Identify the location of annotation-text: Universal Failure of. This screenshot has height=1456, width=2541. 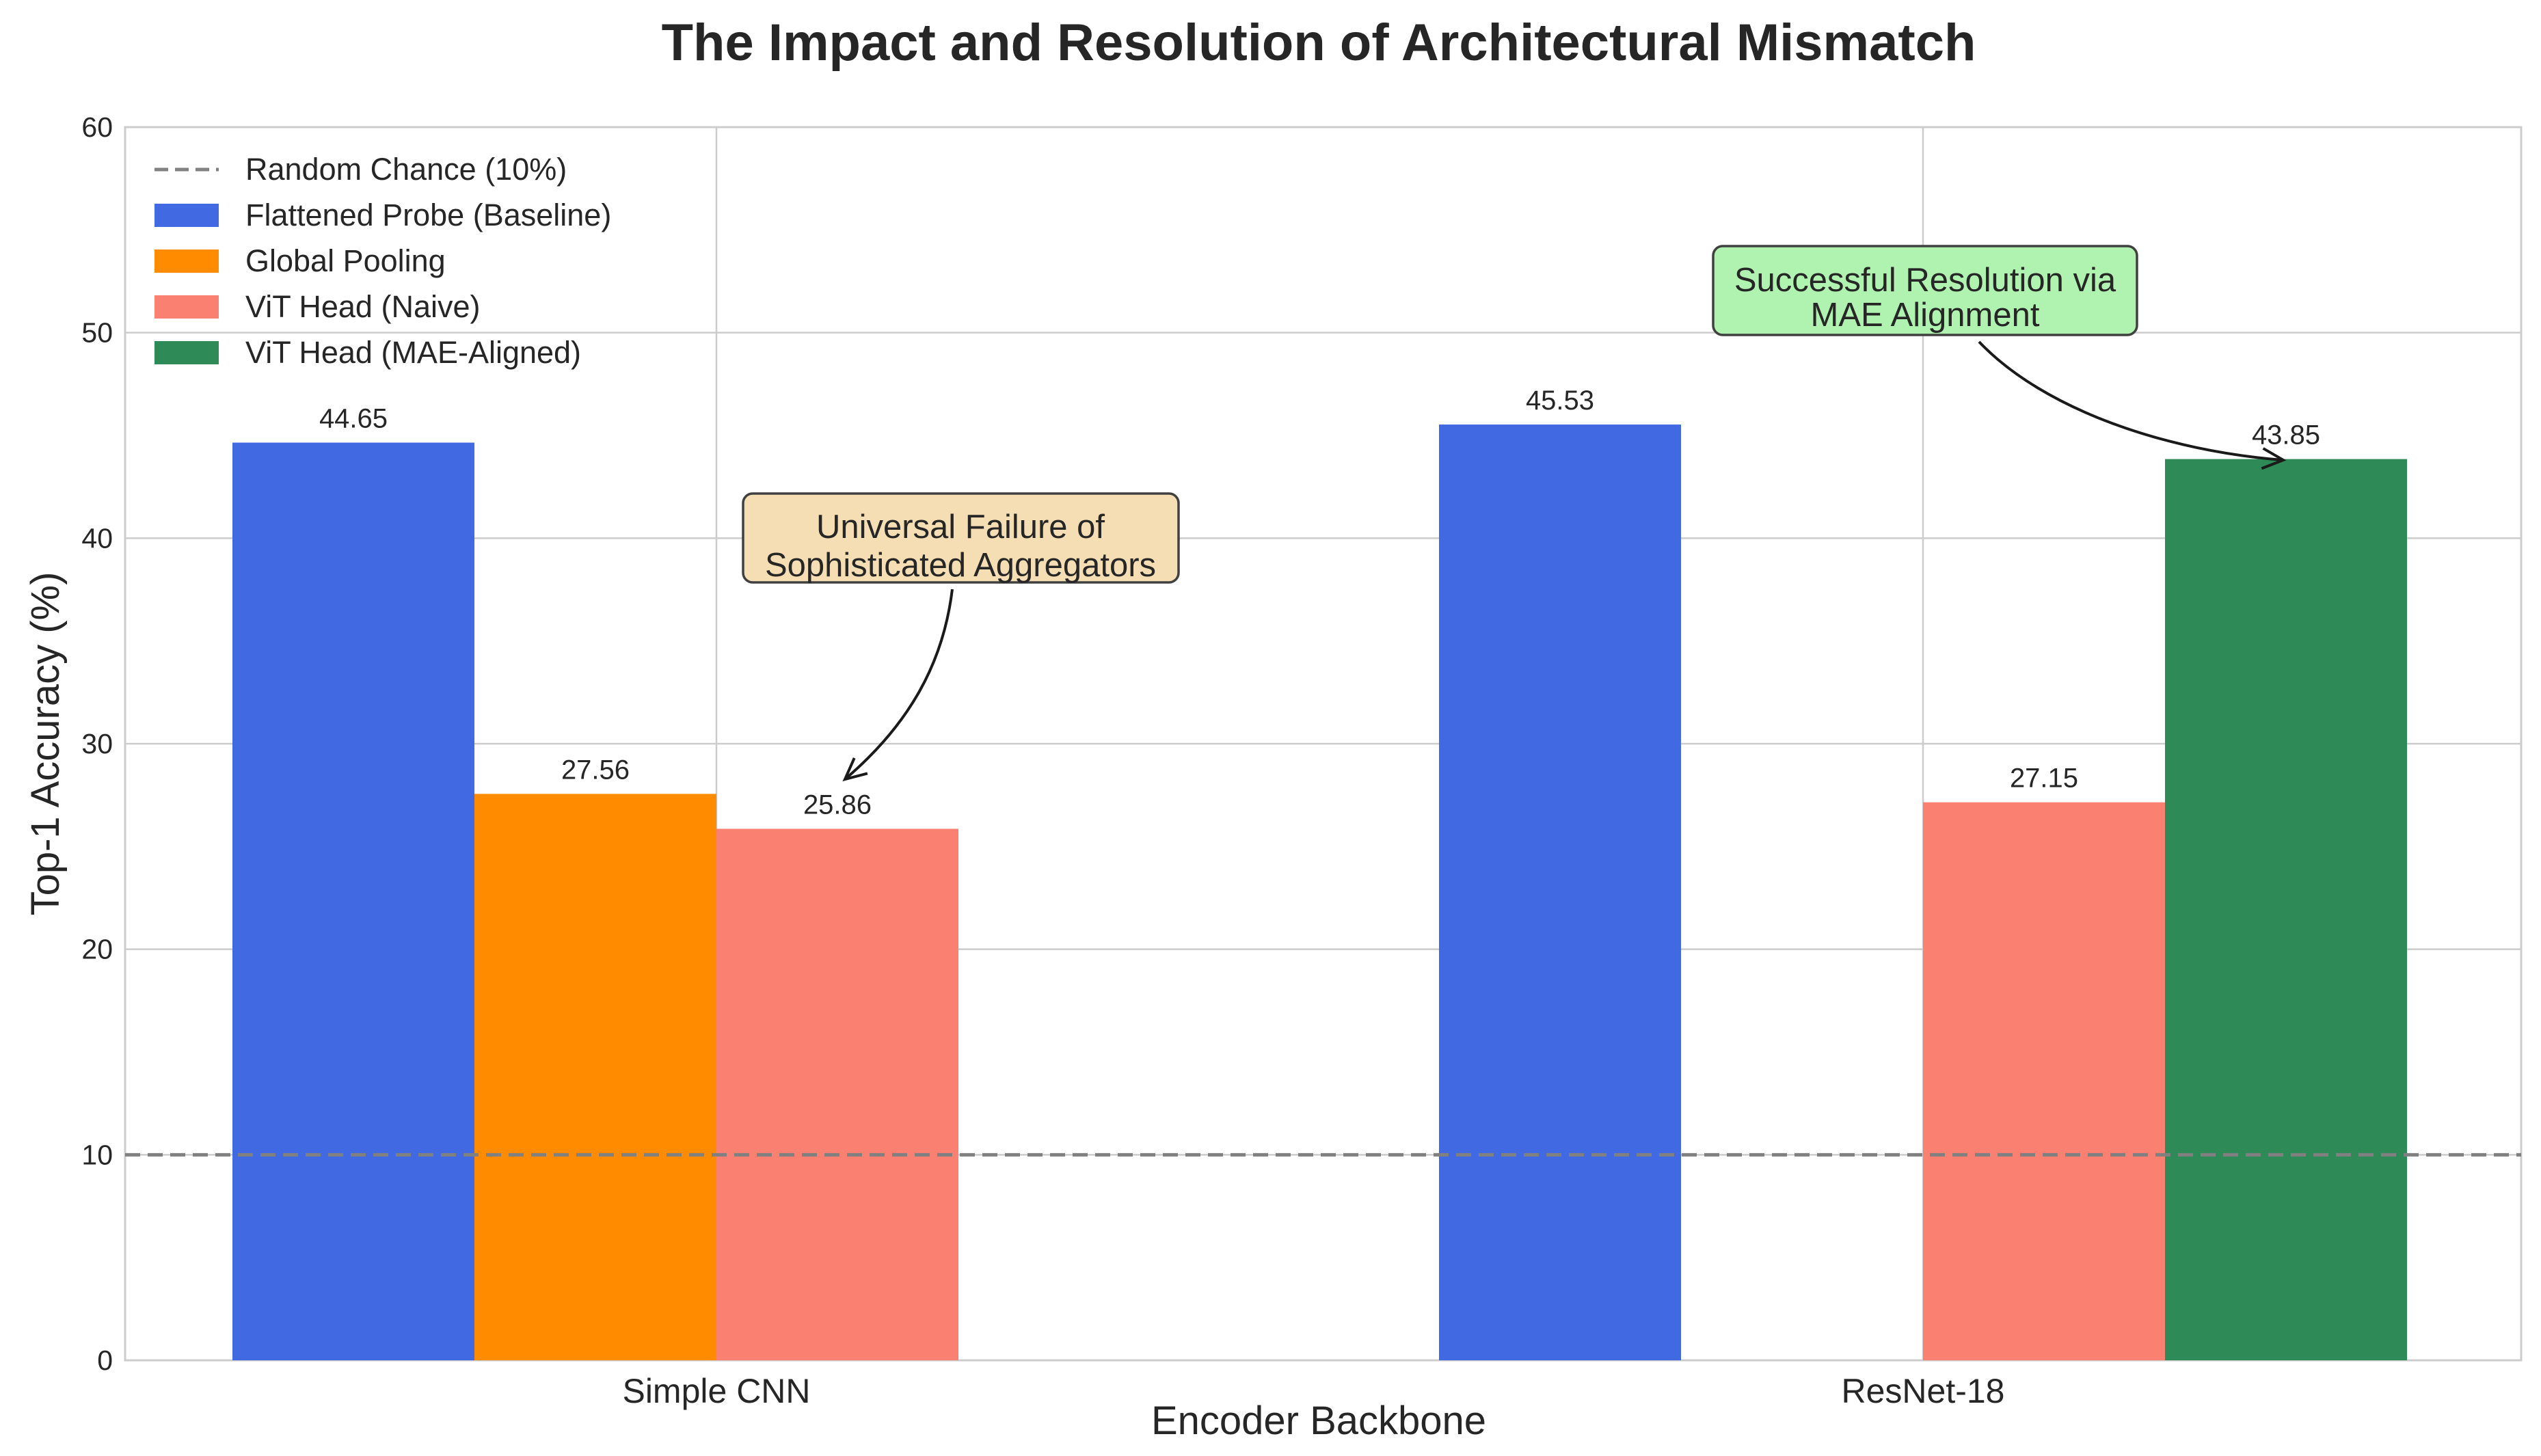
(961, 527).